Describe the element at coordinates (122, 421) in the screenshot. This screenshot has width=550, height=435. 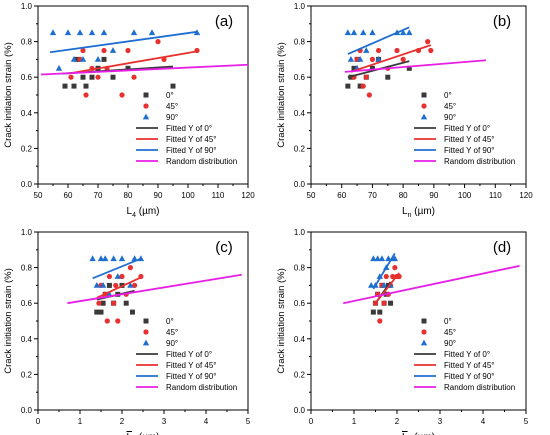
I see `x-tick-label: 2` at that location.